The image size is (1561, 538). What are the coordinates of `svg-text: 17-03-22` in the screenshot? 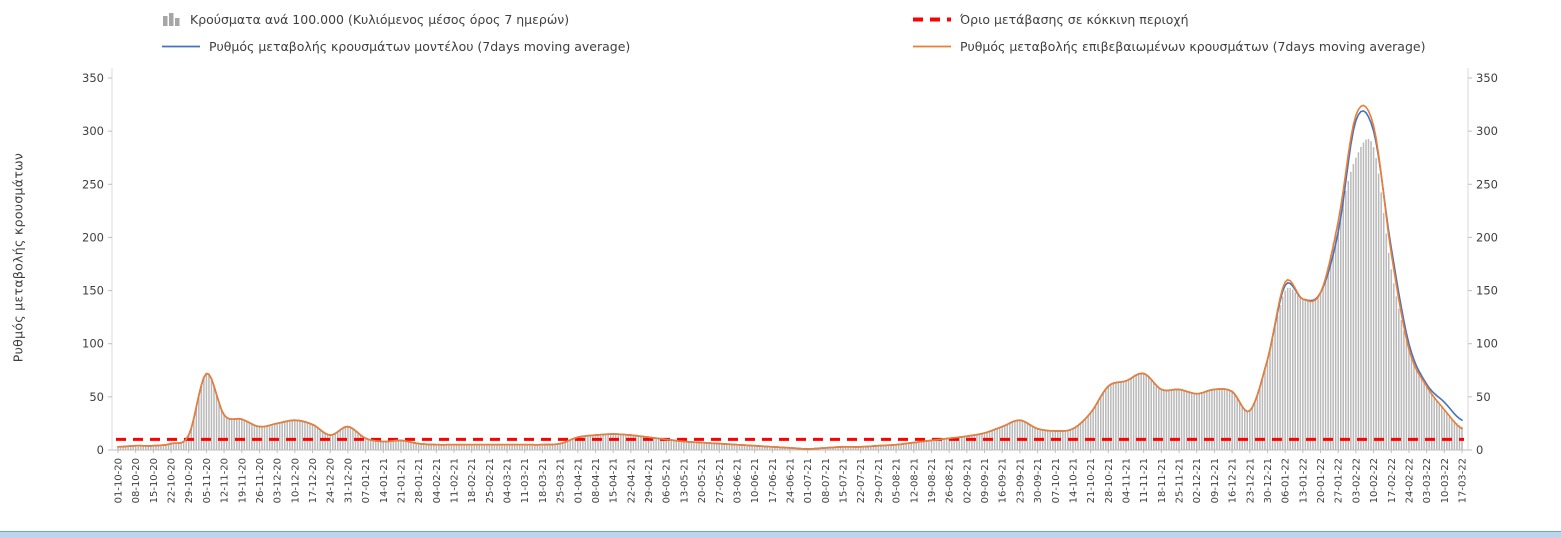 It's located at (1463, 480).